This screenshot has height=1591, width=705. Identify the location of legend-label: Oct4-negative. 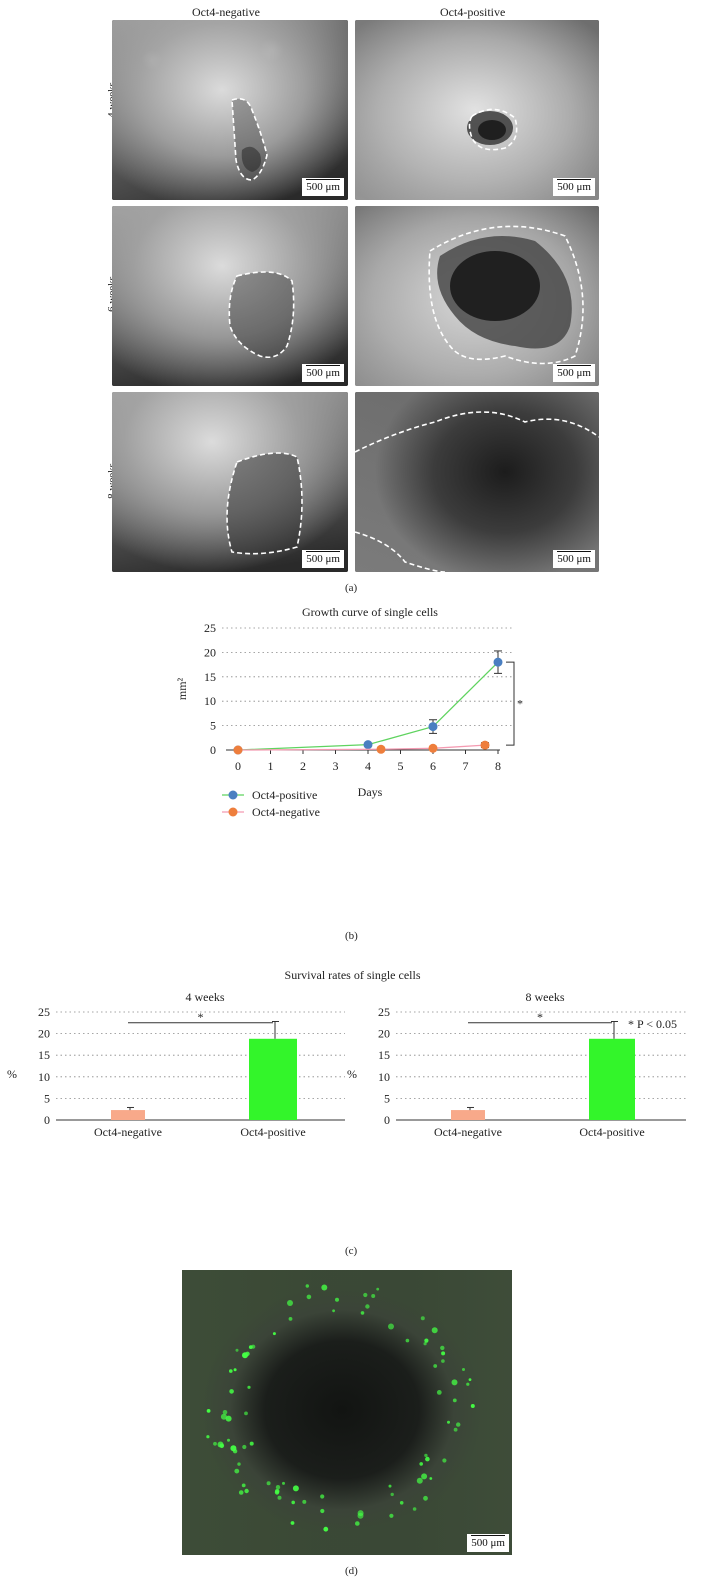
(286, 812).